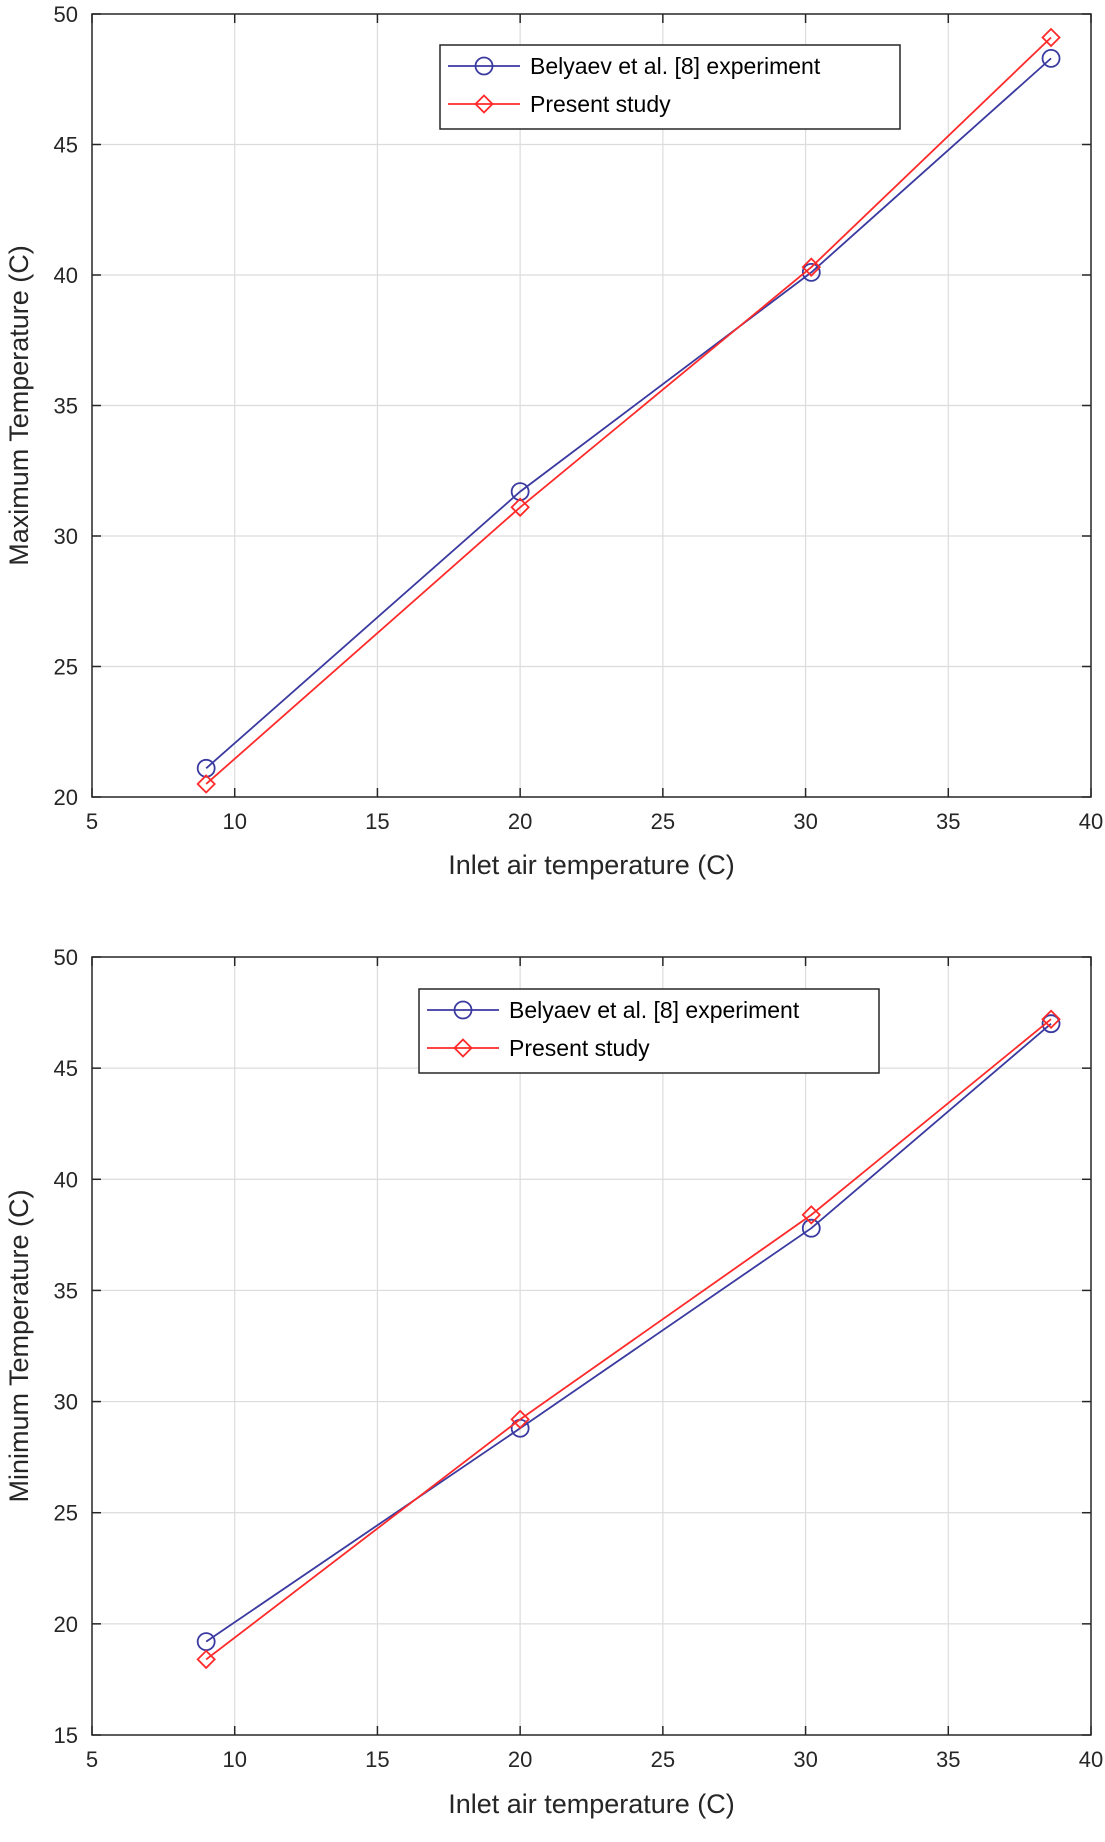 This screenshot has height=1842, width=1105. I want to click on y-axis-label: Maximum Temperature (C), so click(19, 405).